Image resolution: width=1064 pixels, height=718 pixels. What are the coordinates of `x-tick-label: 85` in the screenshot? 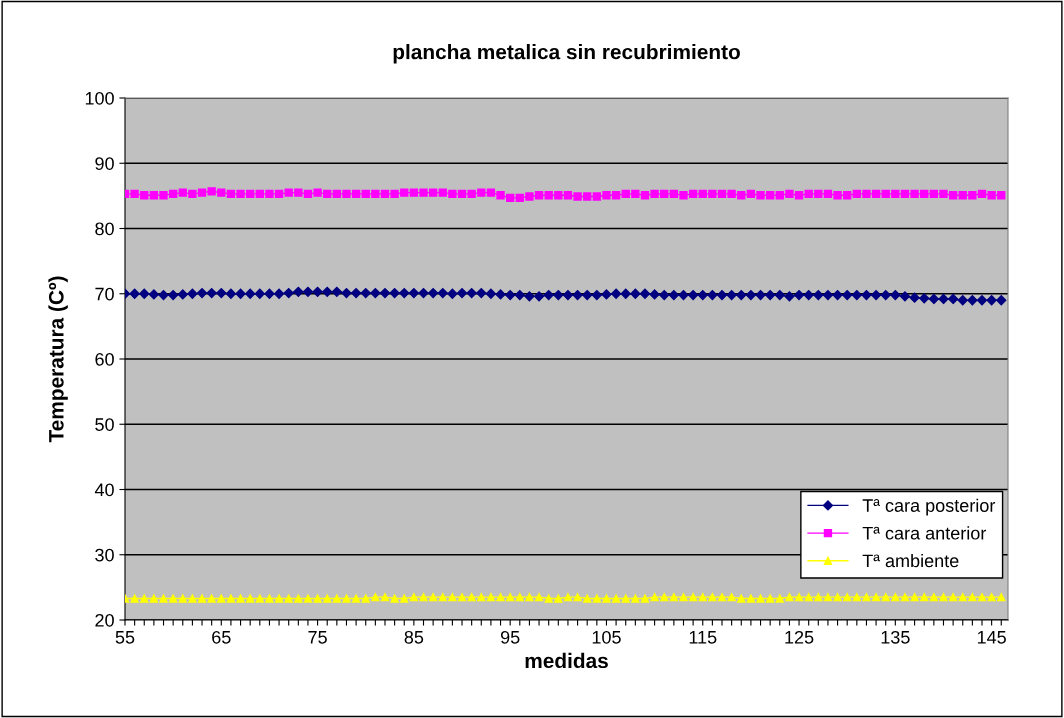 It's located at (414, 637).